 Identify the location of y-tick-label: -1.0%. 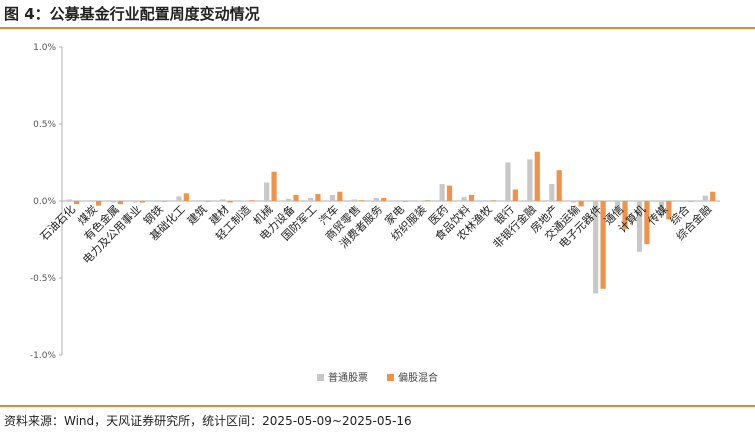
(43, 356).